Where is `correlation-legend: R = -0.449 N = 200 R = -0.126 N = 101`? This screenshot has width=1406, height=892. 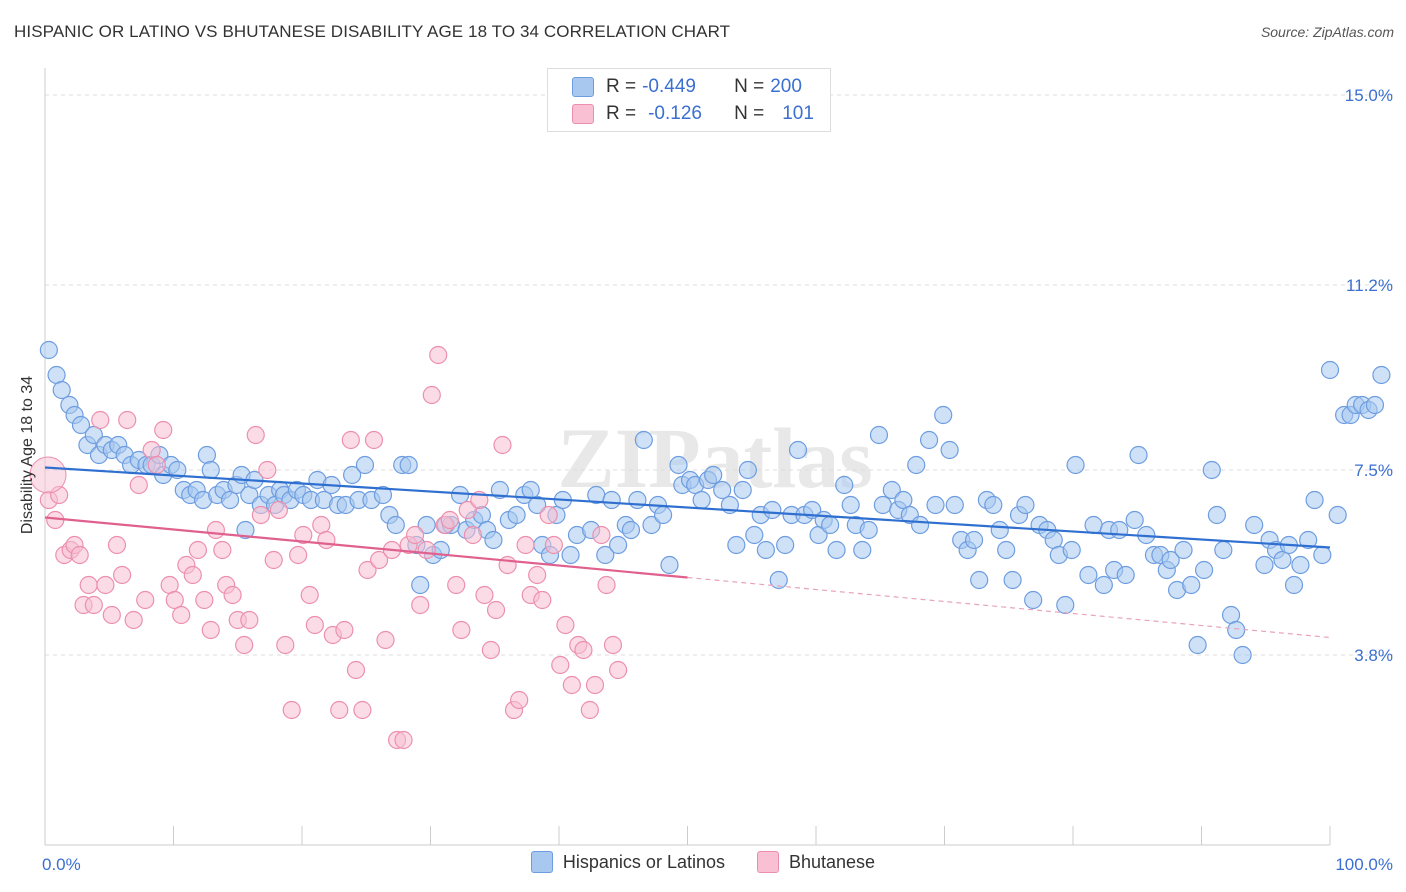 correlation-legend: R = -0.449 N = 200 R = -0.126 N = 101 is located at coordinates (689, 100).